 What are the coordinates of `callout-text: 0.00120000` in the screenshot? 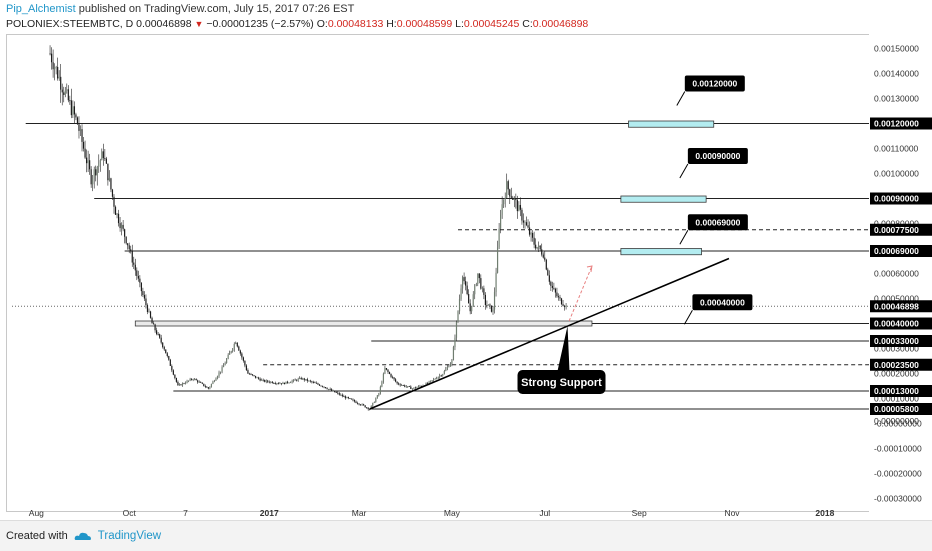 It's located at (714, 84).